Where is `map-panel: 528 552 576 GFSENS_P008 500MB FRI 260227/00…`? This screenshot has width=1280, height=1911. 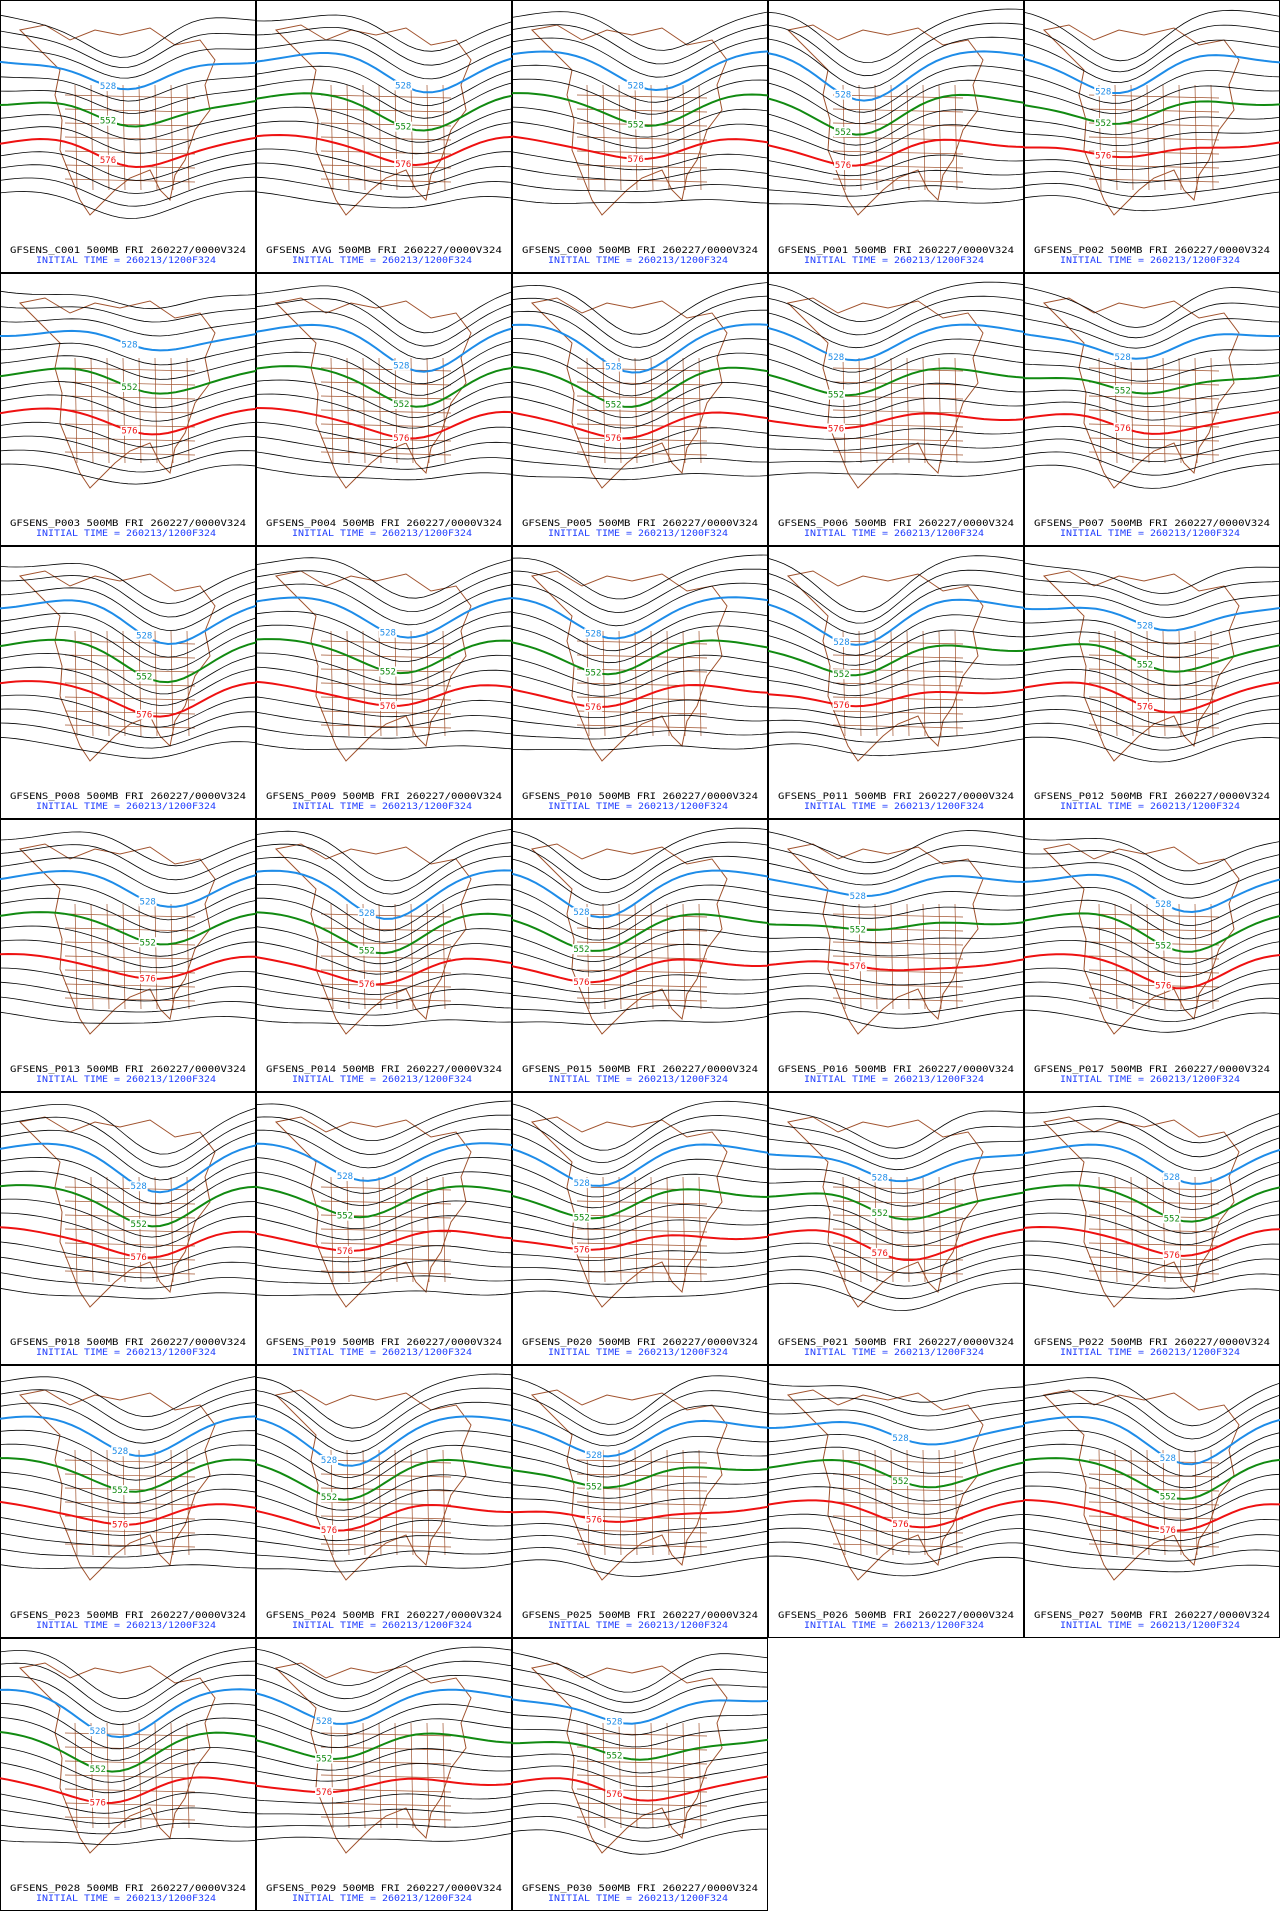 map-panel: 528 552 576 GFSENS_P008 500MB FRI 260227/00… is located at coordinates (128, 682).